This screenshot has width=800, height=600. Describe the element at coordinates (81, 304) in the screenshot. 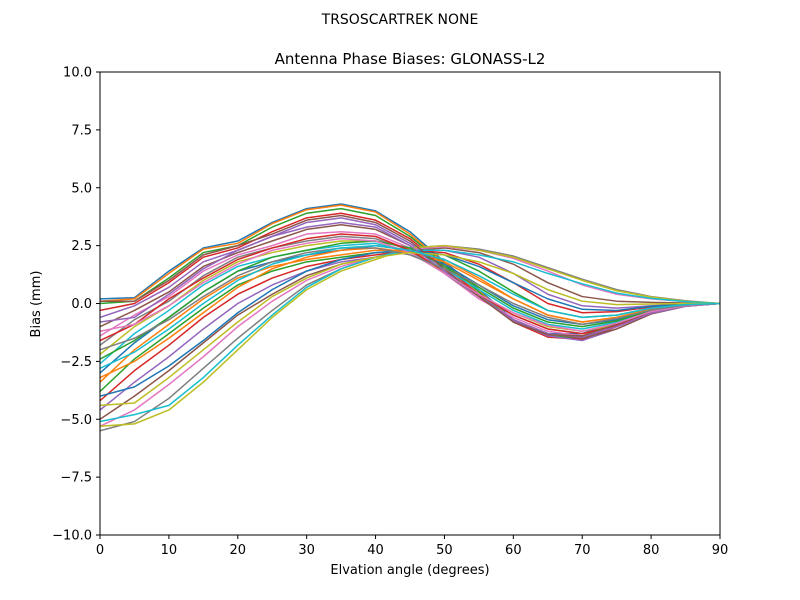

I see `y-tick-label: 0.0` at that location.